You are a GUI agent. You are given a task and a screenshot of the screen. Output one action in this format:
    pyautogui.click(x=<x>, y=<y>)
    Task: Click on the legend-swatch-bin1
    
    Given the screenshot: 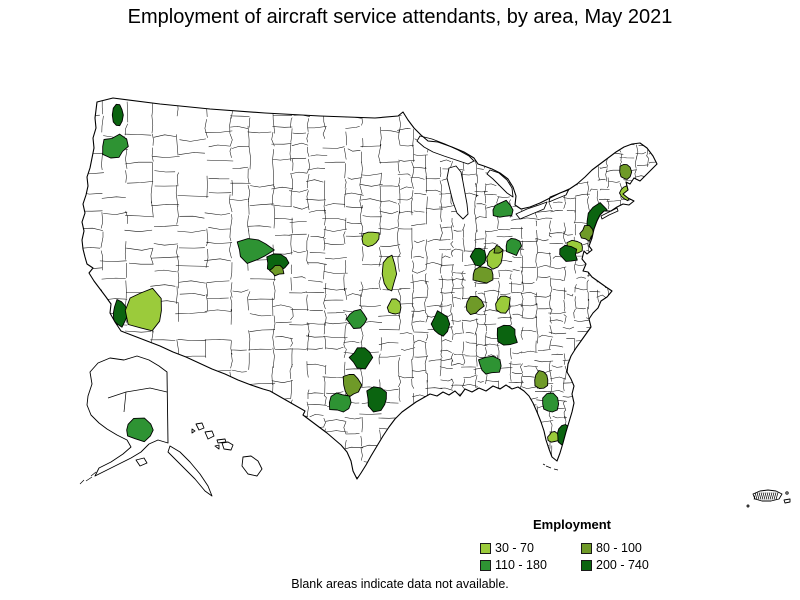 What is the action you would take?
    pyautogui.click(x=485, y=548)
    